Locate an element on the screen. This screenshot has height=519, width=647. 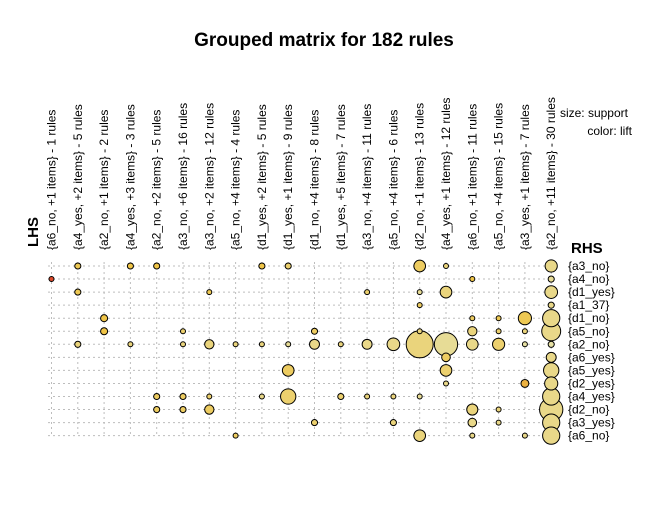
lhs-group-label: {a2_no, +11 items} - 30 rules is located at coordinates (551, 173).